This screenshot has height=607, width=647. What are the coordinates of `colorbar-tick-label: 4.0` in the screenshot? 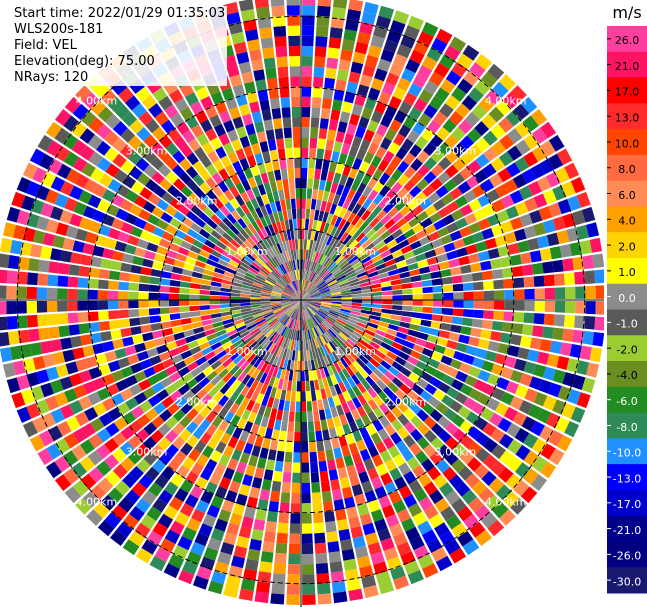 It's located at (627, 221).